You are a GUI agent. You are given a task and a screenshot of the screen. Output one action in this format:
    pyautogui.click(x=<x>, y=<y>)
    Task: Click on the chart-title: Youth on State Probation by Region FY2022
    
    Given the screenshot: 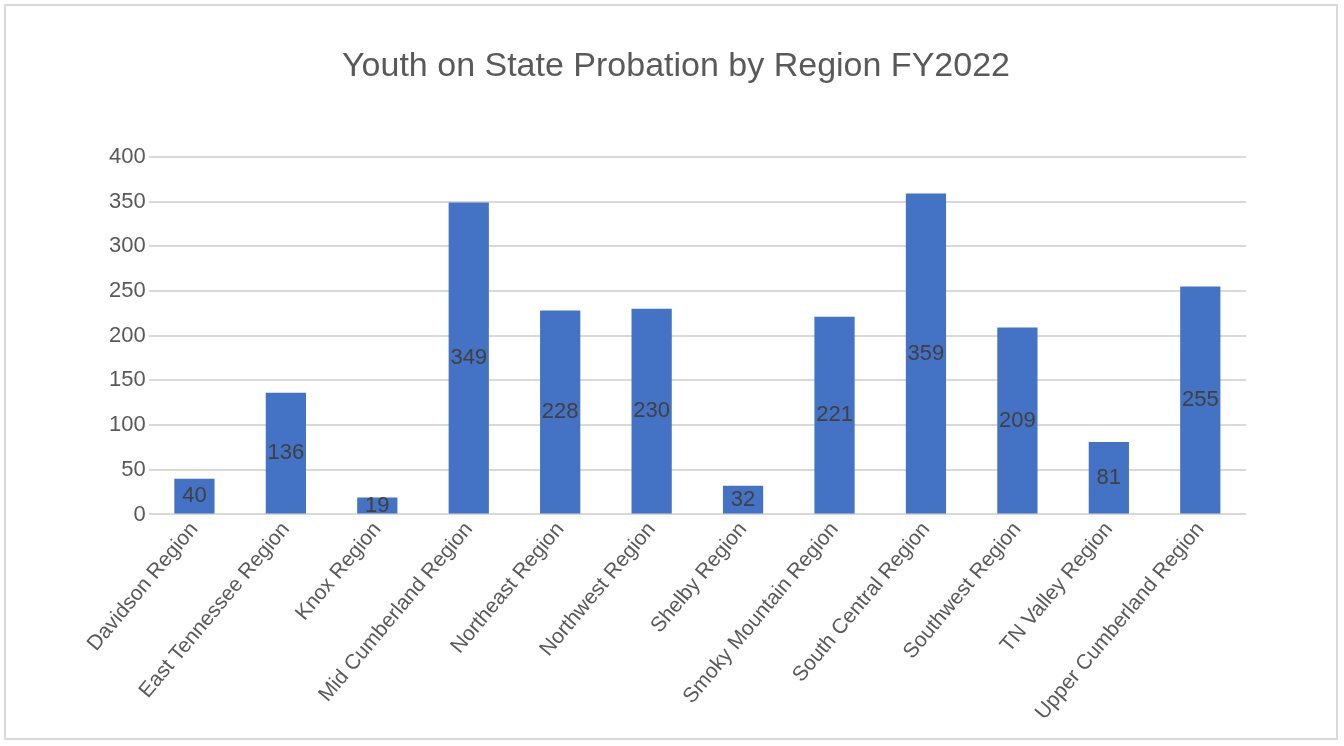 What is the action you would take?
    pyautogui.click(x=676, y=63)
    